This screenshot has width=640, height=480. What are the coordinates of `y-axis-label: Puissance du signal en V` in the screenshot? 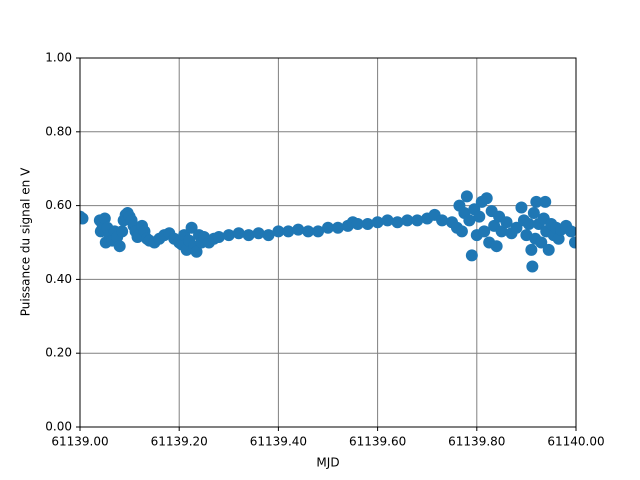 It's located at (26, 241).